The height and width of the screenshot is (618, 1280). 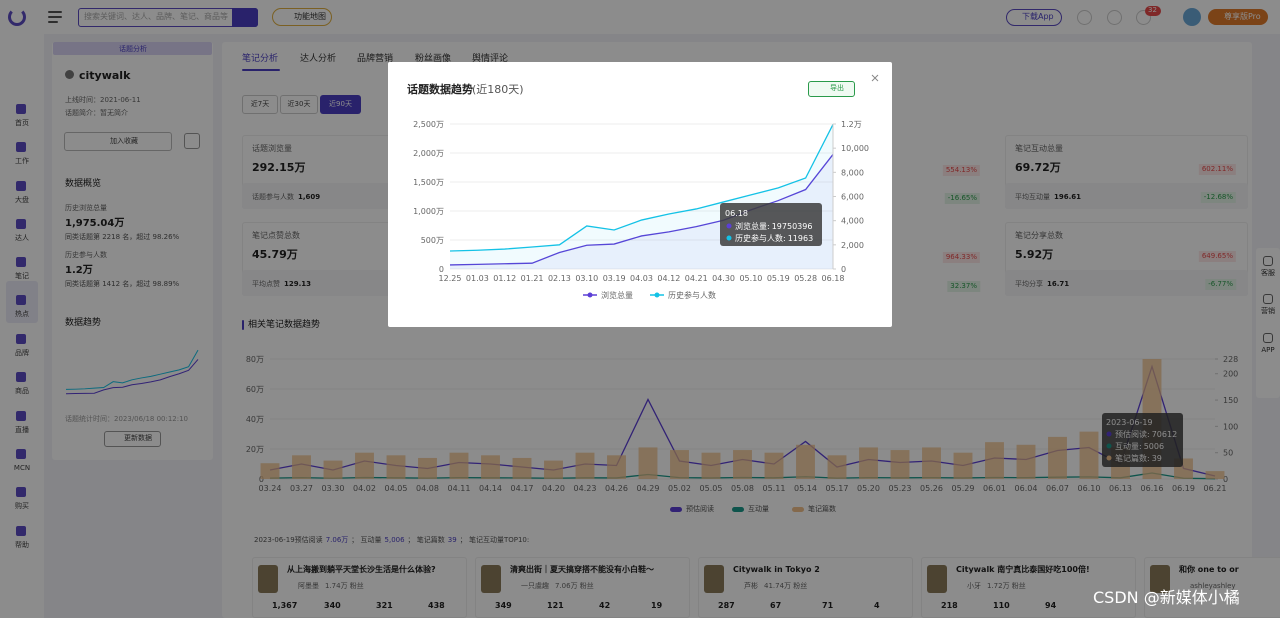 I want to click on note-stat: 438, so click(x=436, y=605).